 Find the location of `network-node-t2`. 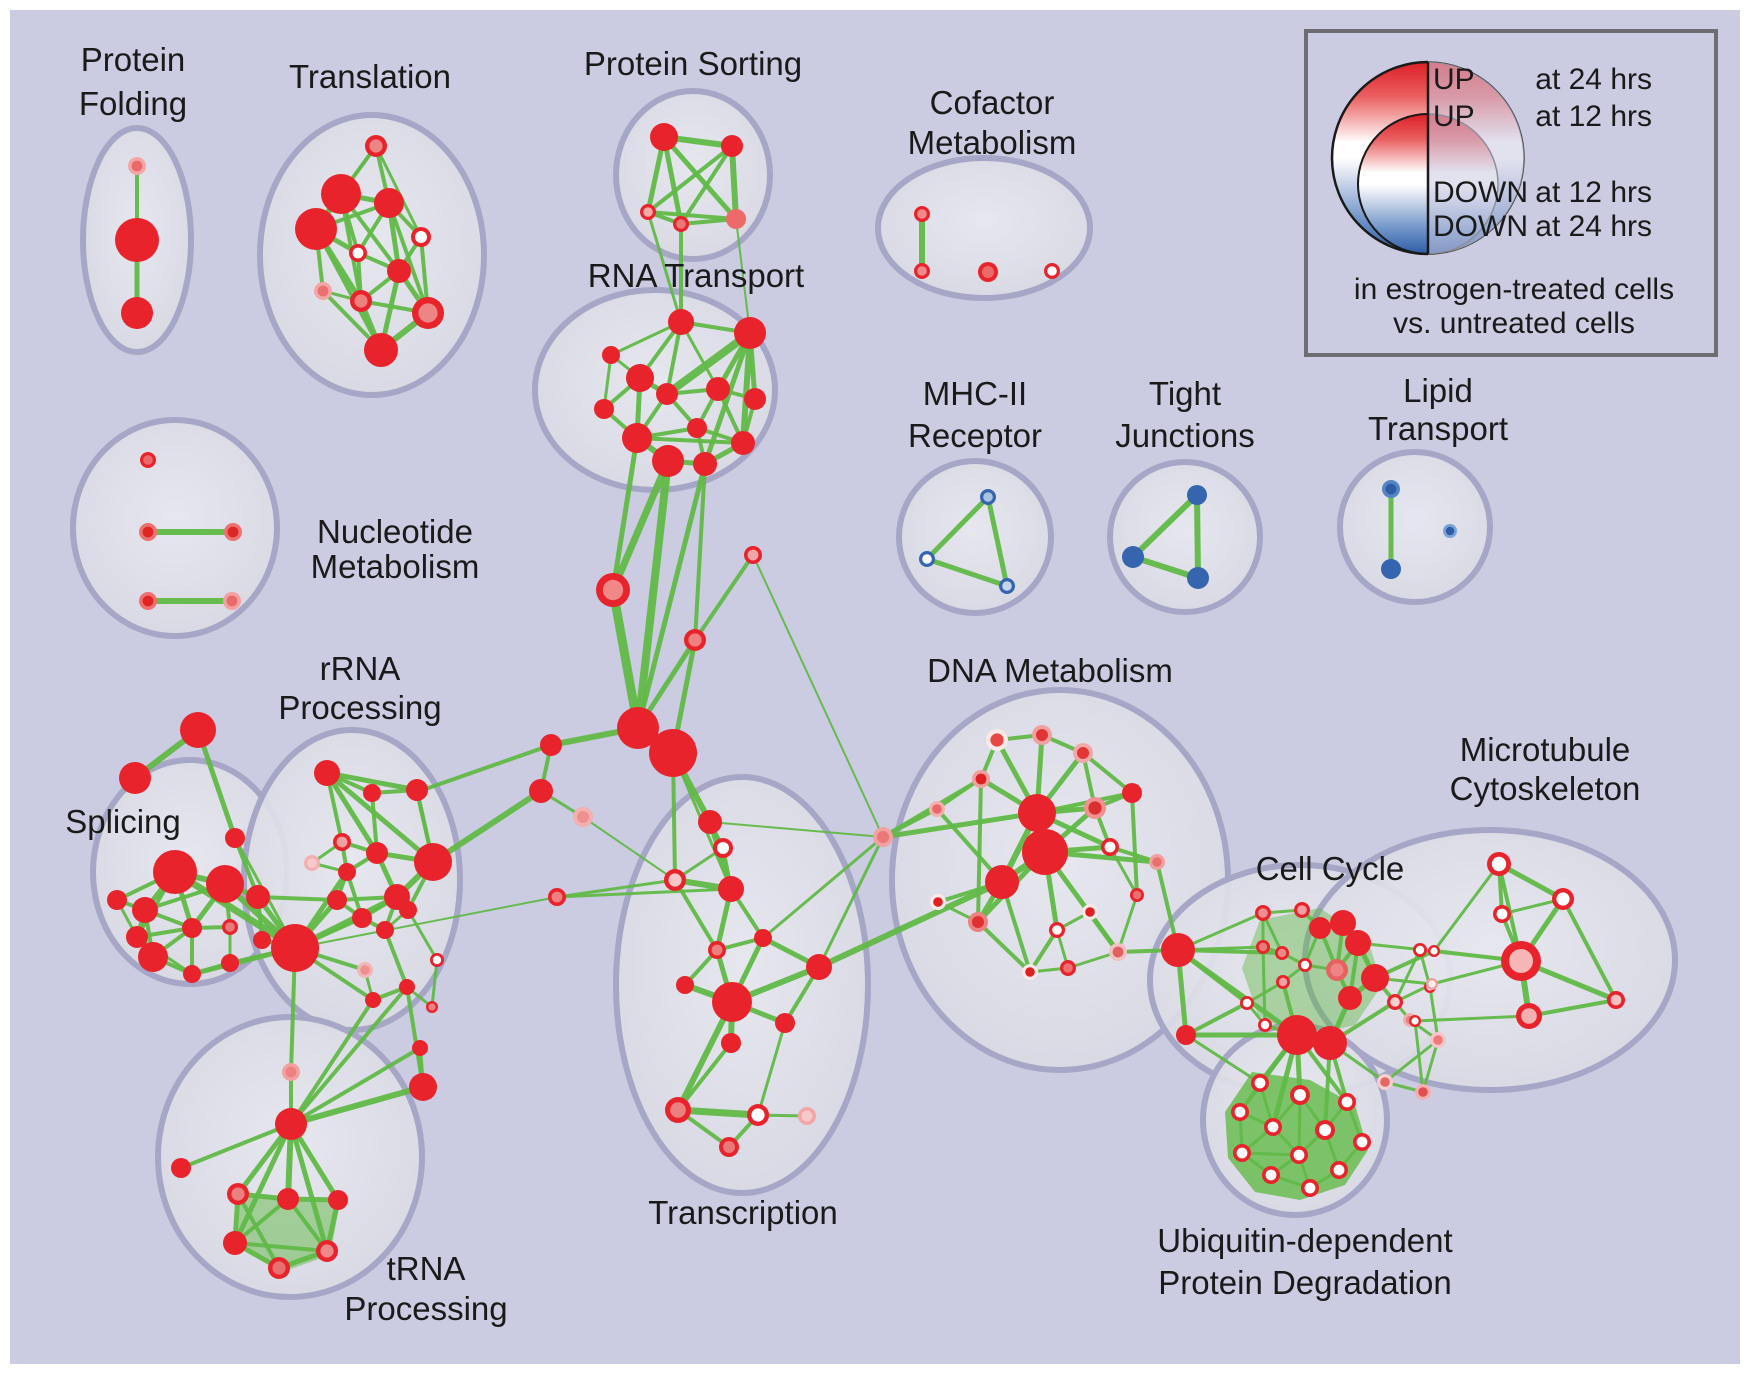

network-node-t2 is located at coordinates (341, 194).